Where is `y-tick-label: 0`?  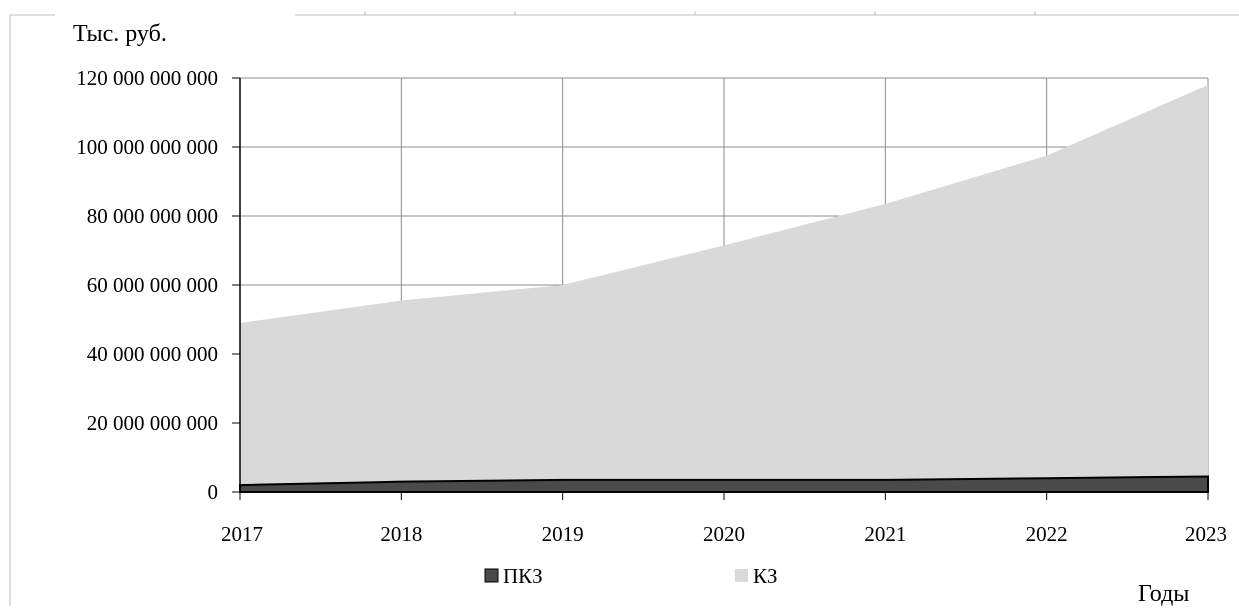
y-tick-label: 0 is located at coordinates (213, 492).